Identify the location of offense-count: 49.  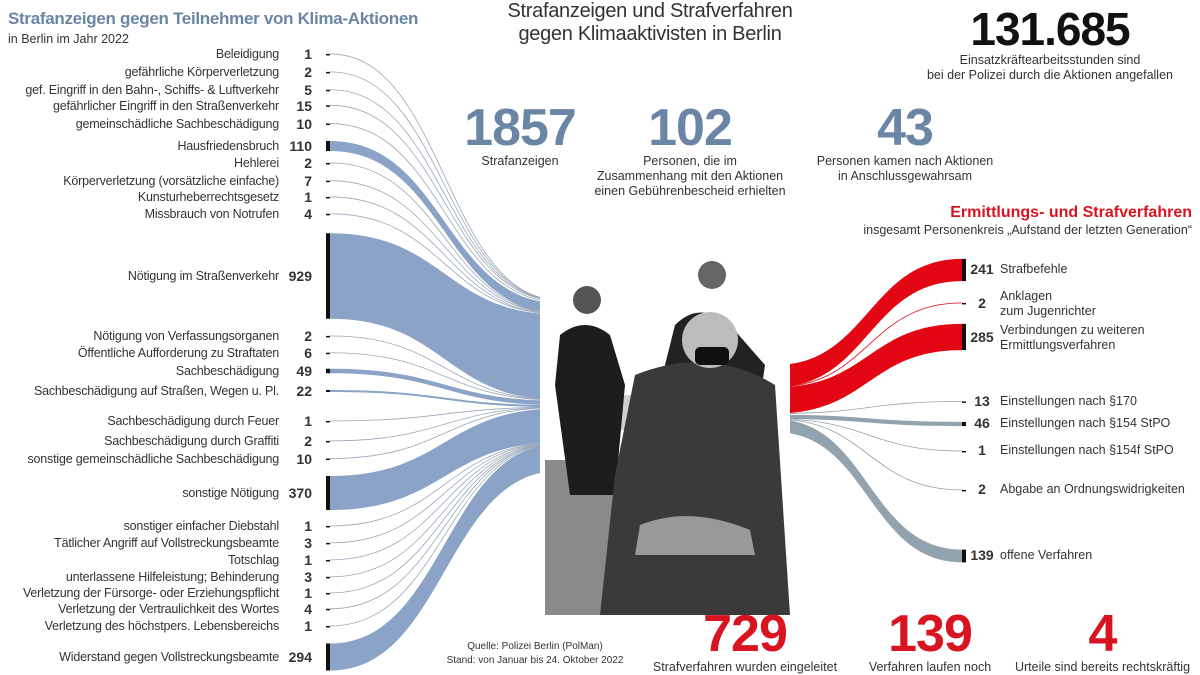
(304, 371).